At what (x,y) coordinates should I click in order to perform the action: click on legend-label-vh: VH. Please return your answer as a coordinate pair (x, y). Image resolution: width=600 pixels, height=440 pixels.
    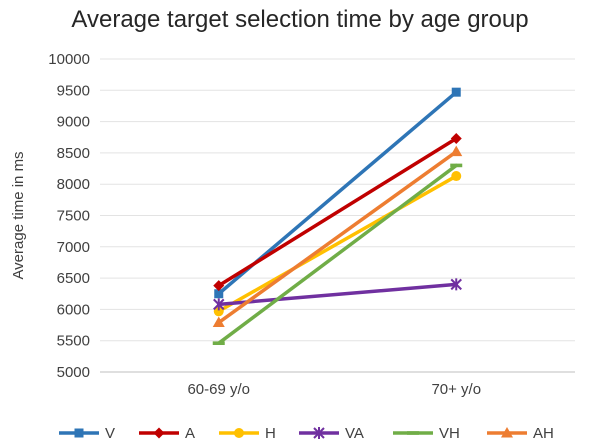
    Looking at the image, I should click on (449, 432).